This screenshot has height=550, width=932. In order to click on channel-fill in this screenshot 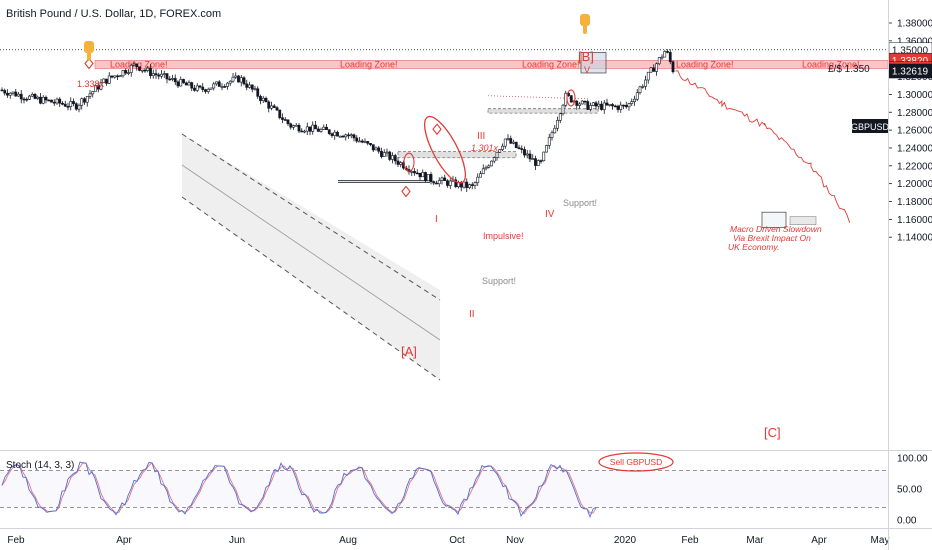, I will do `click(311, 257)`.